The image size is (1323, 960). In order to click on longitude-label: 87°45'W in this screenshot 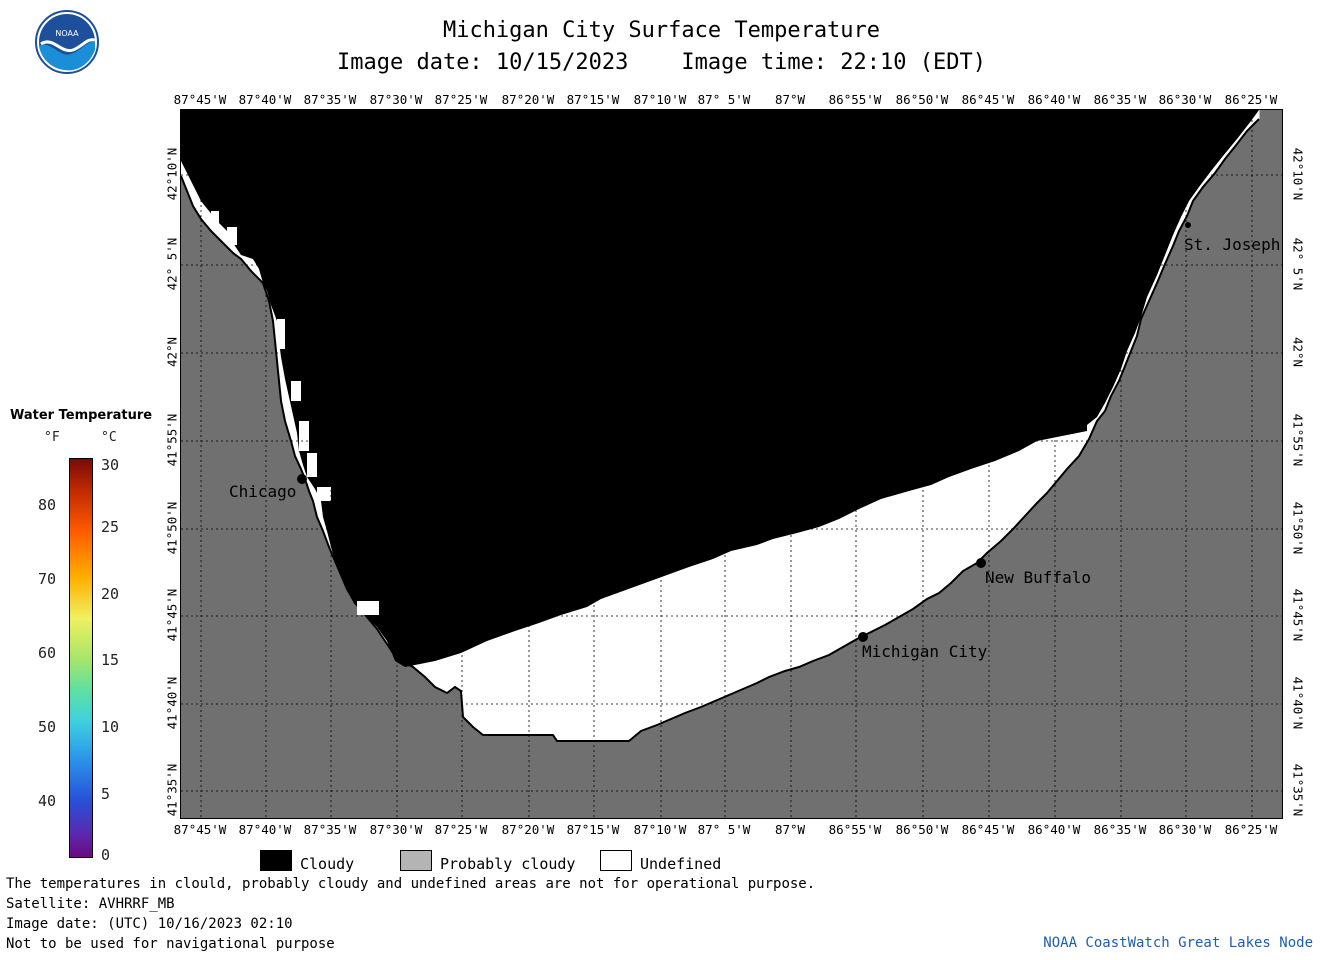, I will do `click(200, 99)`.